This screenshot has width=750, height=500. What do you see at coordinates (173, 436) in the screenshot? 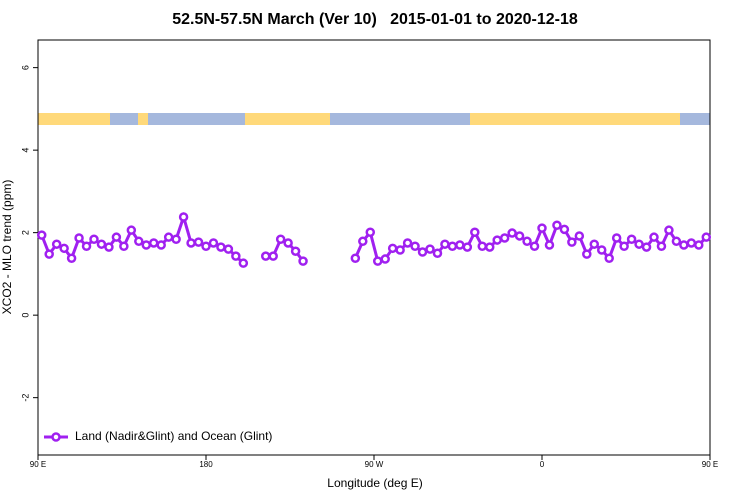
I see `legend-label: Land (Nadir&Glint) and Ocean (Glint)` at bounding box center [173, 436].